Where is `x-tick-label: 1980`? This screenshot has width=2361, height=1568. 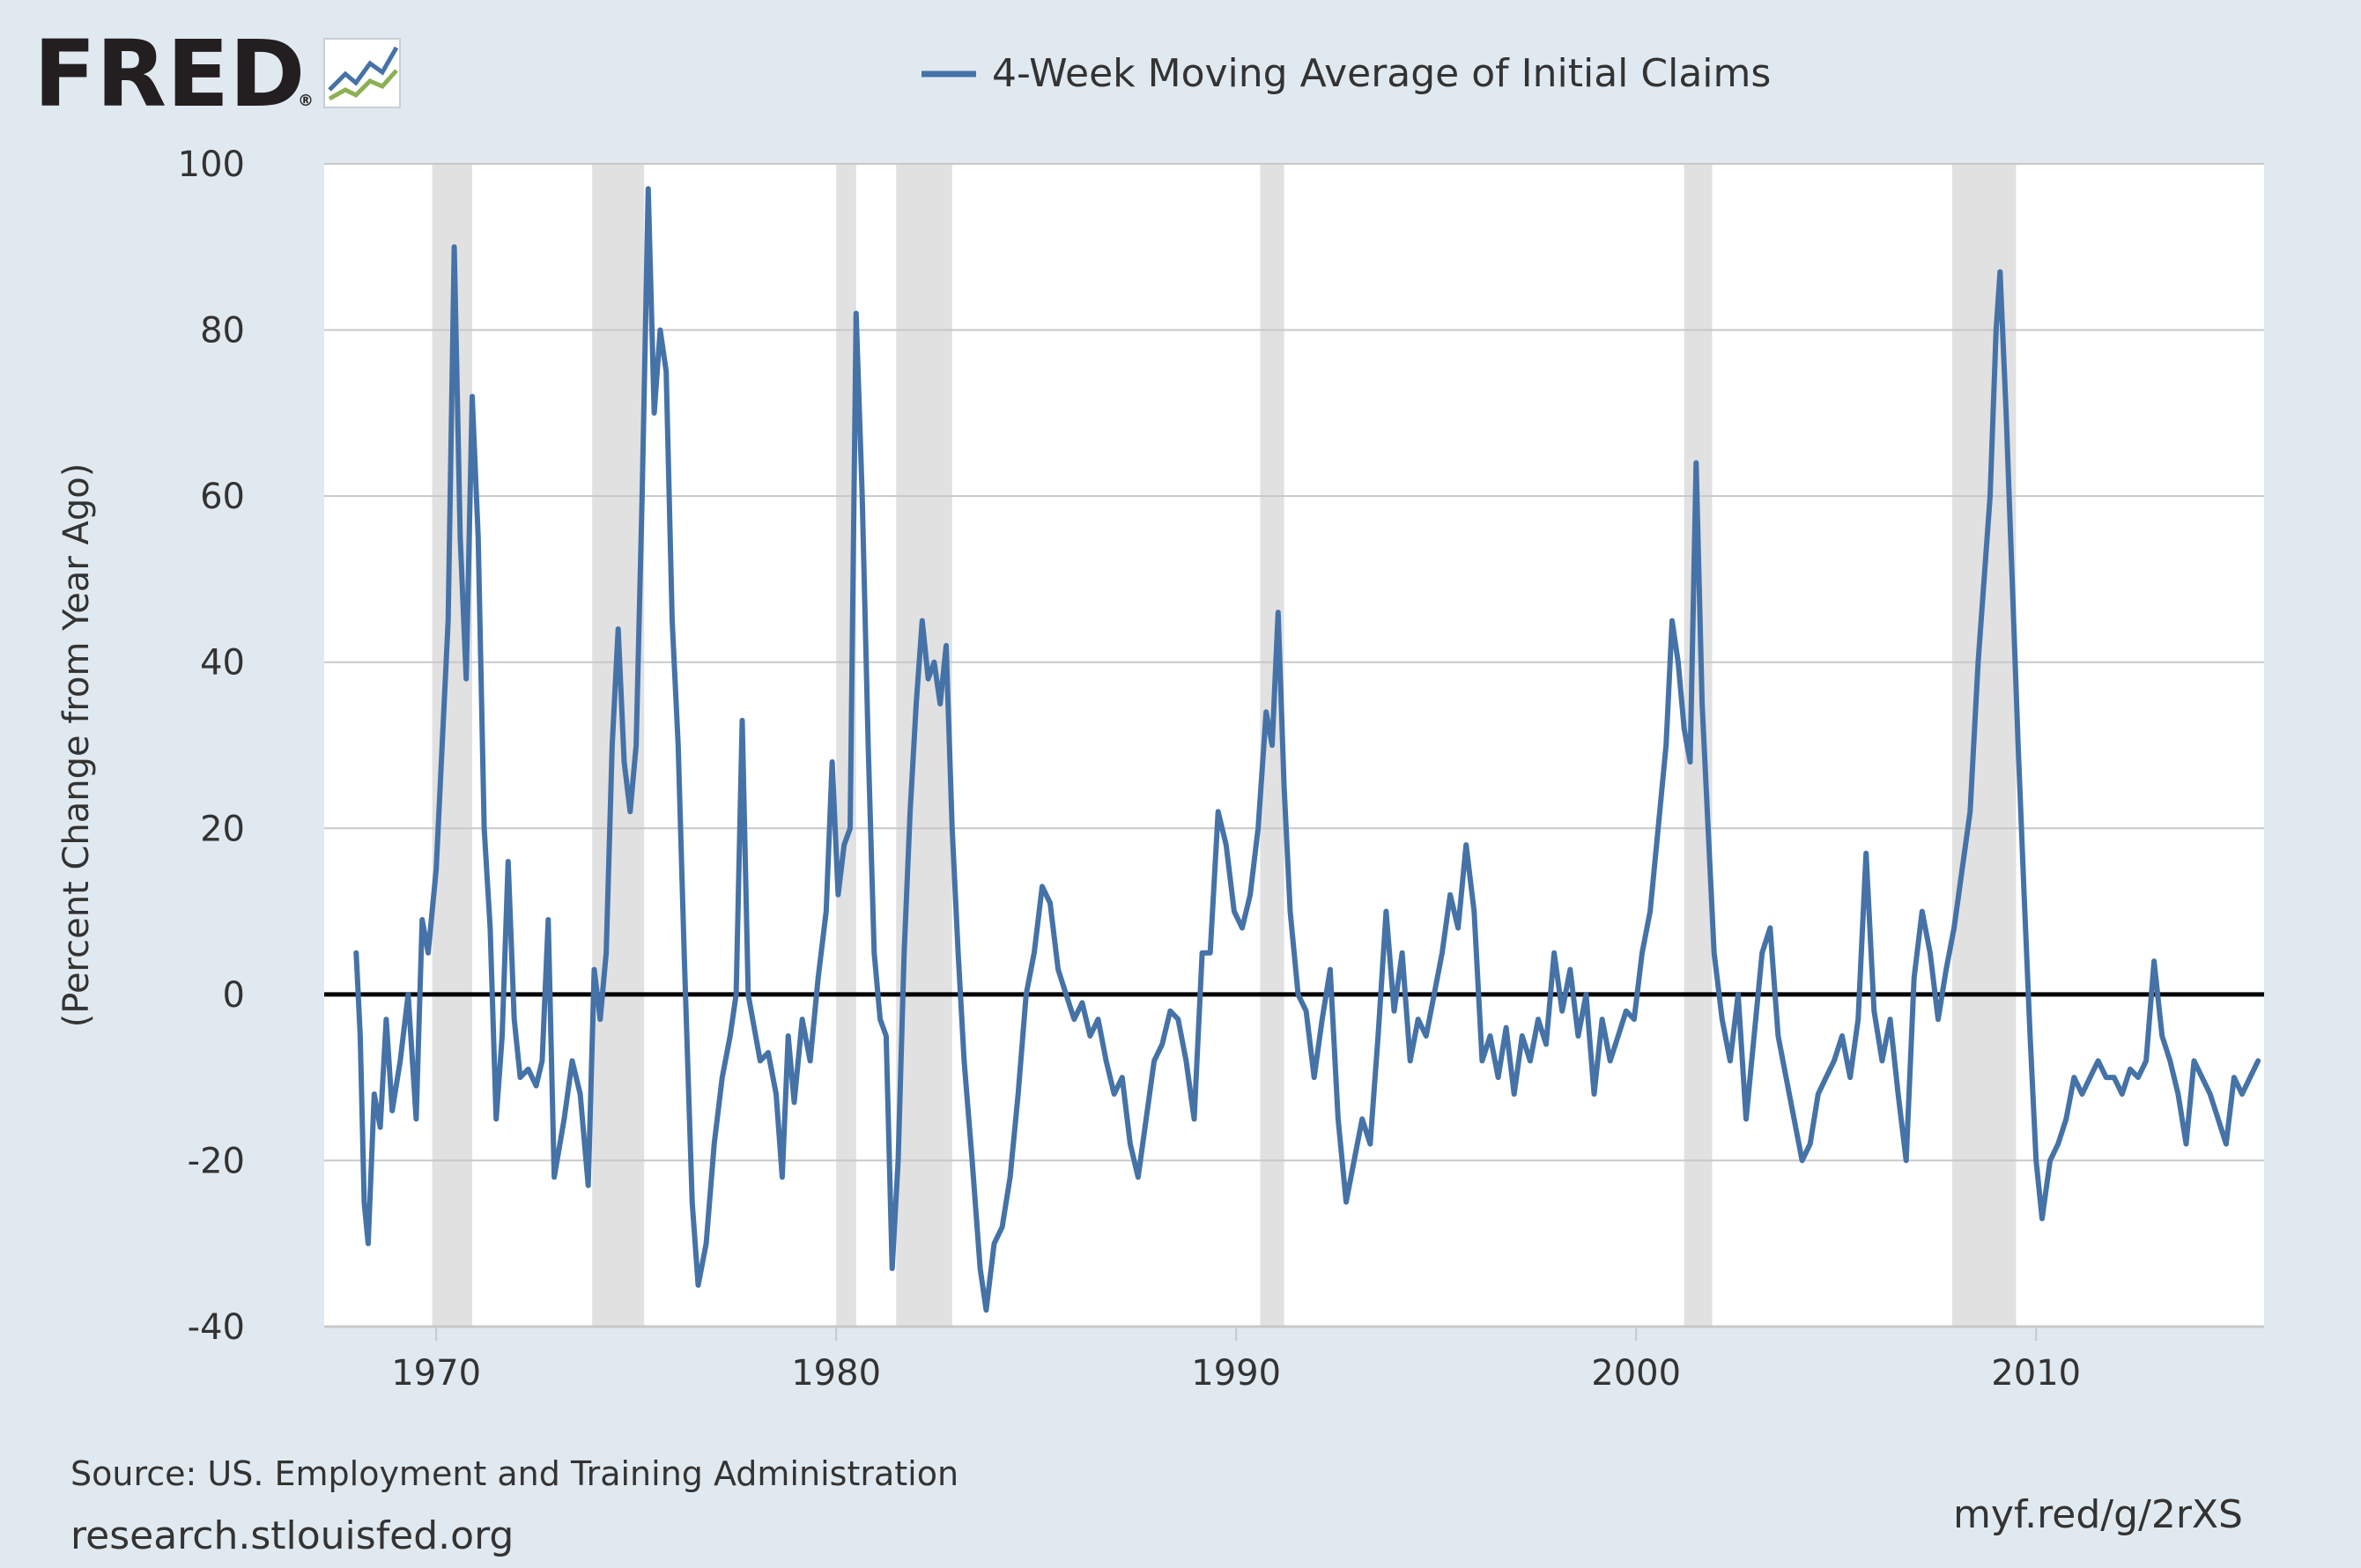
x-tick-label: 1980 is located at coordinates (836, 1373).